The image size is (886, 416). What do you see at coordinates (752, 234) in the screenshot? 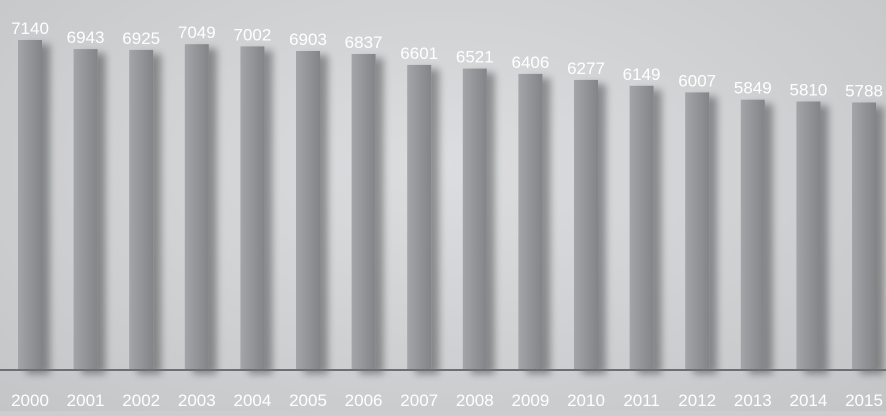
I see `bar-2013` at bounding box center [752, 234].